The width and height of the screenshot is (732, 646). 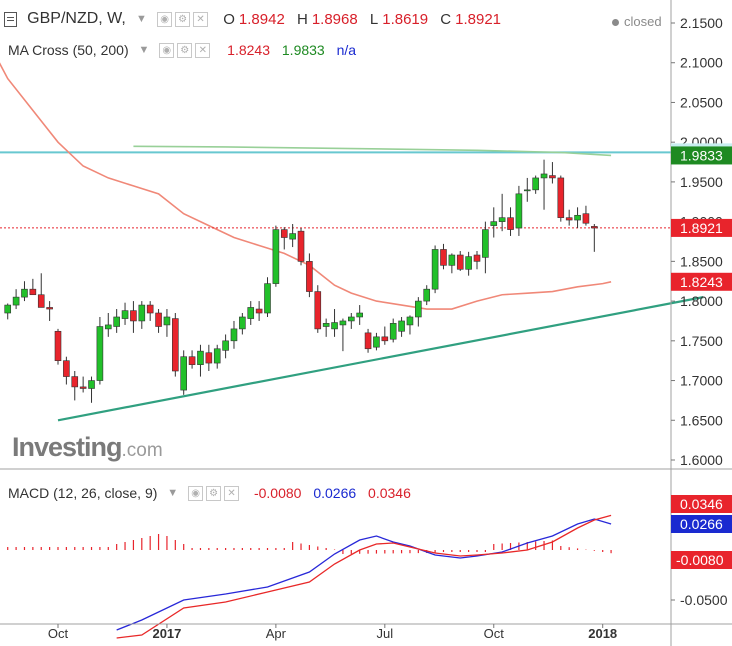 I want to click on symbol-title: GBP/NZD, W,, so click(x=76, y=19).